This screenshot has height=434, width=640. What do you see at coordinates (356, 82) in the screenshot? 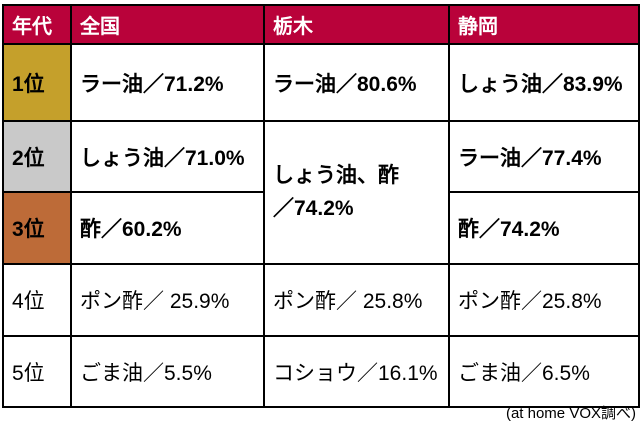
I see `value-cell-tochigi-1: ラー油／80.6%` at bounding box center [356, 82].